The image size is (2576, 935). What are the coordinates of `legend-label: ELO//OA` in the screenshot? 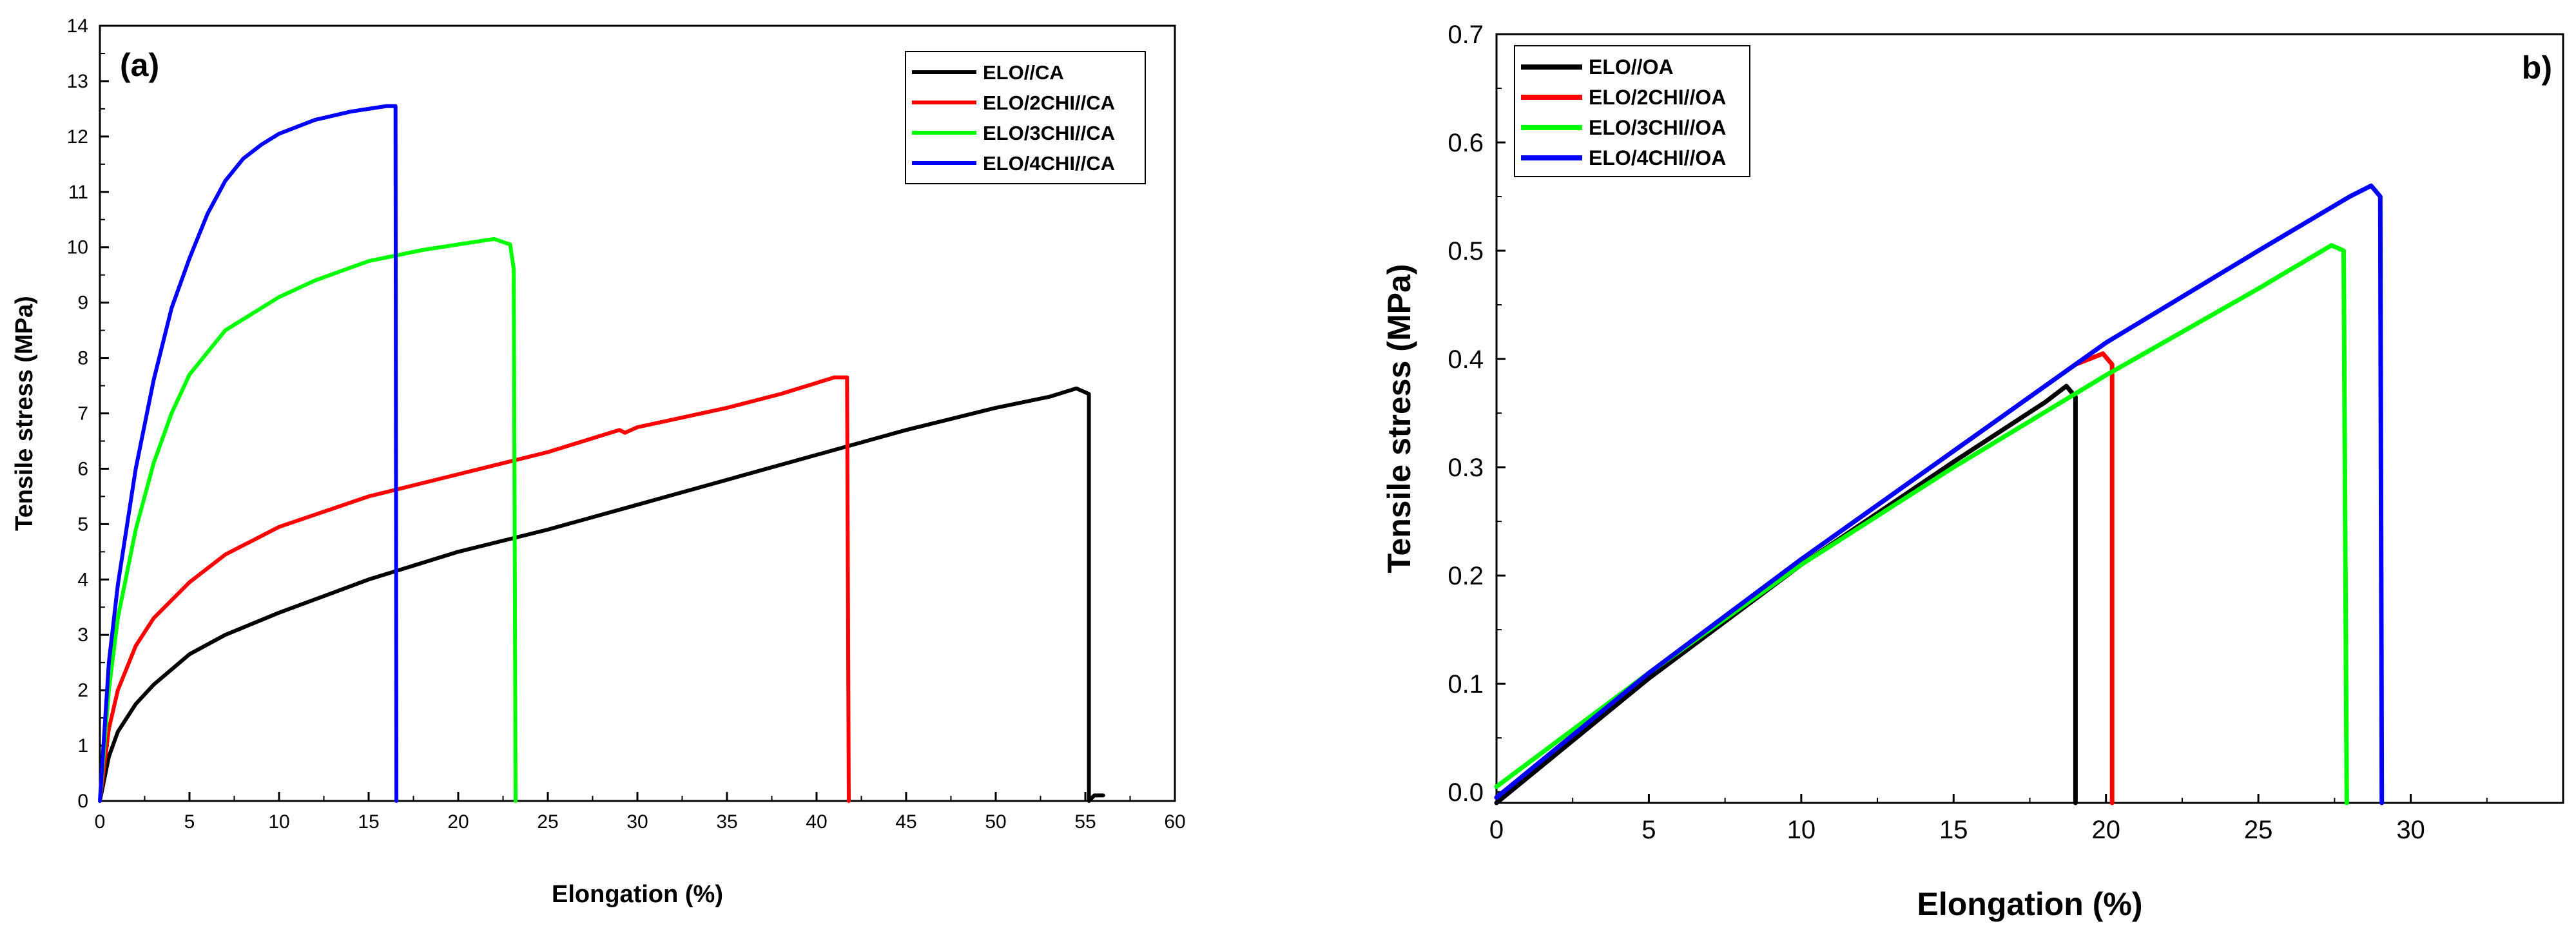 It's located at (1631, 67).